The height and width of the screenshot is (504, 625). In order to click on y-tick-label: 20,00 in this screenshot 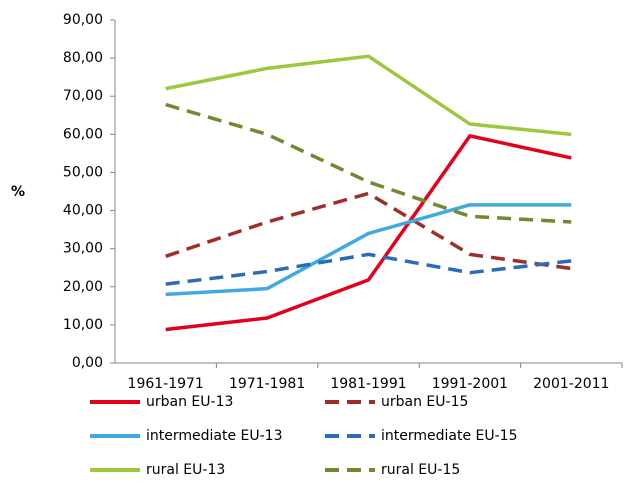, I will do `click(83, 287)`.